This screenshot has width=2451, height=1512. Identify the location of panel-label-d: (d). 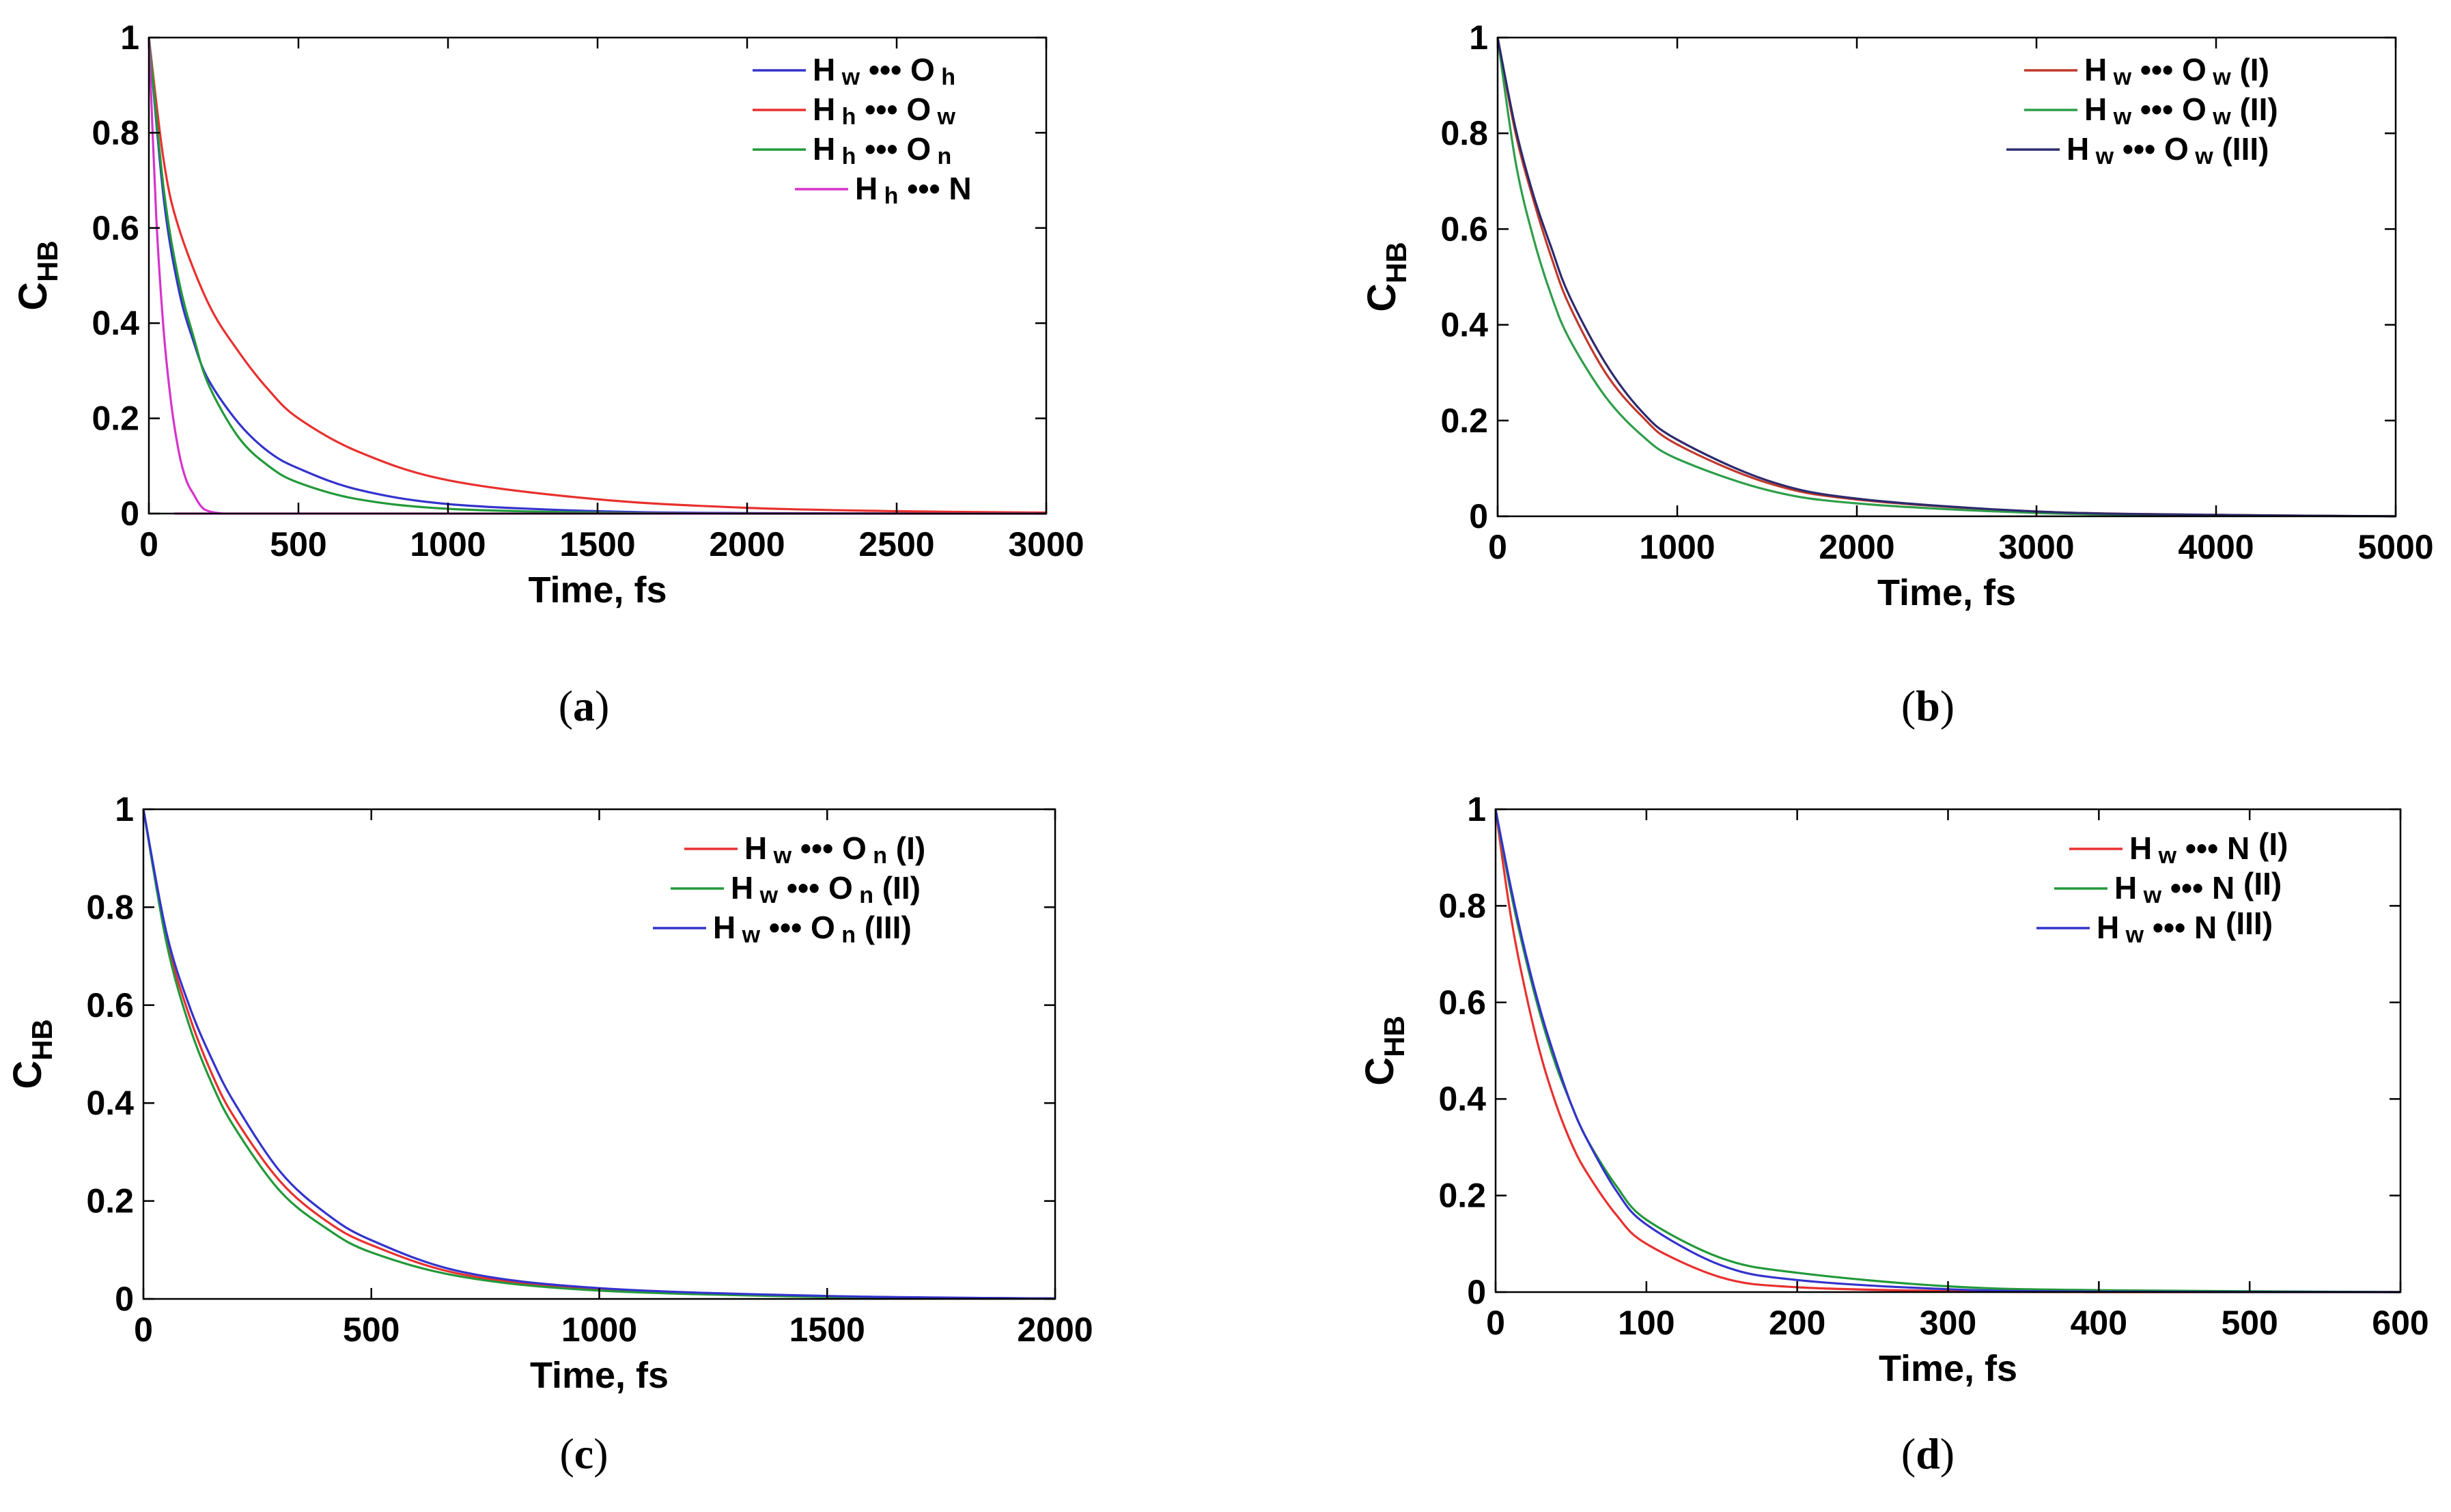
(1928, 1454).